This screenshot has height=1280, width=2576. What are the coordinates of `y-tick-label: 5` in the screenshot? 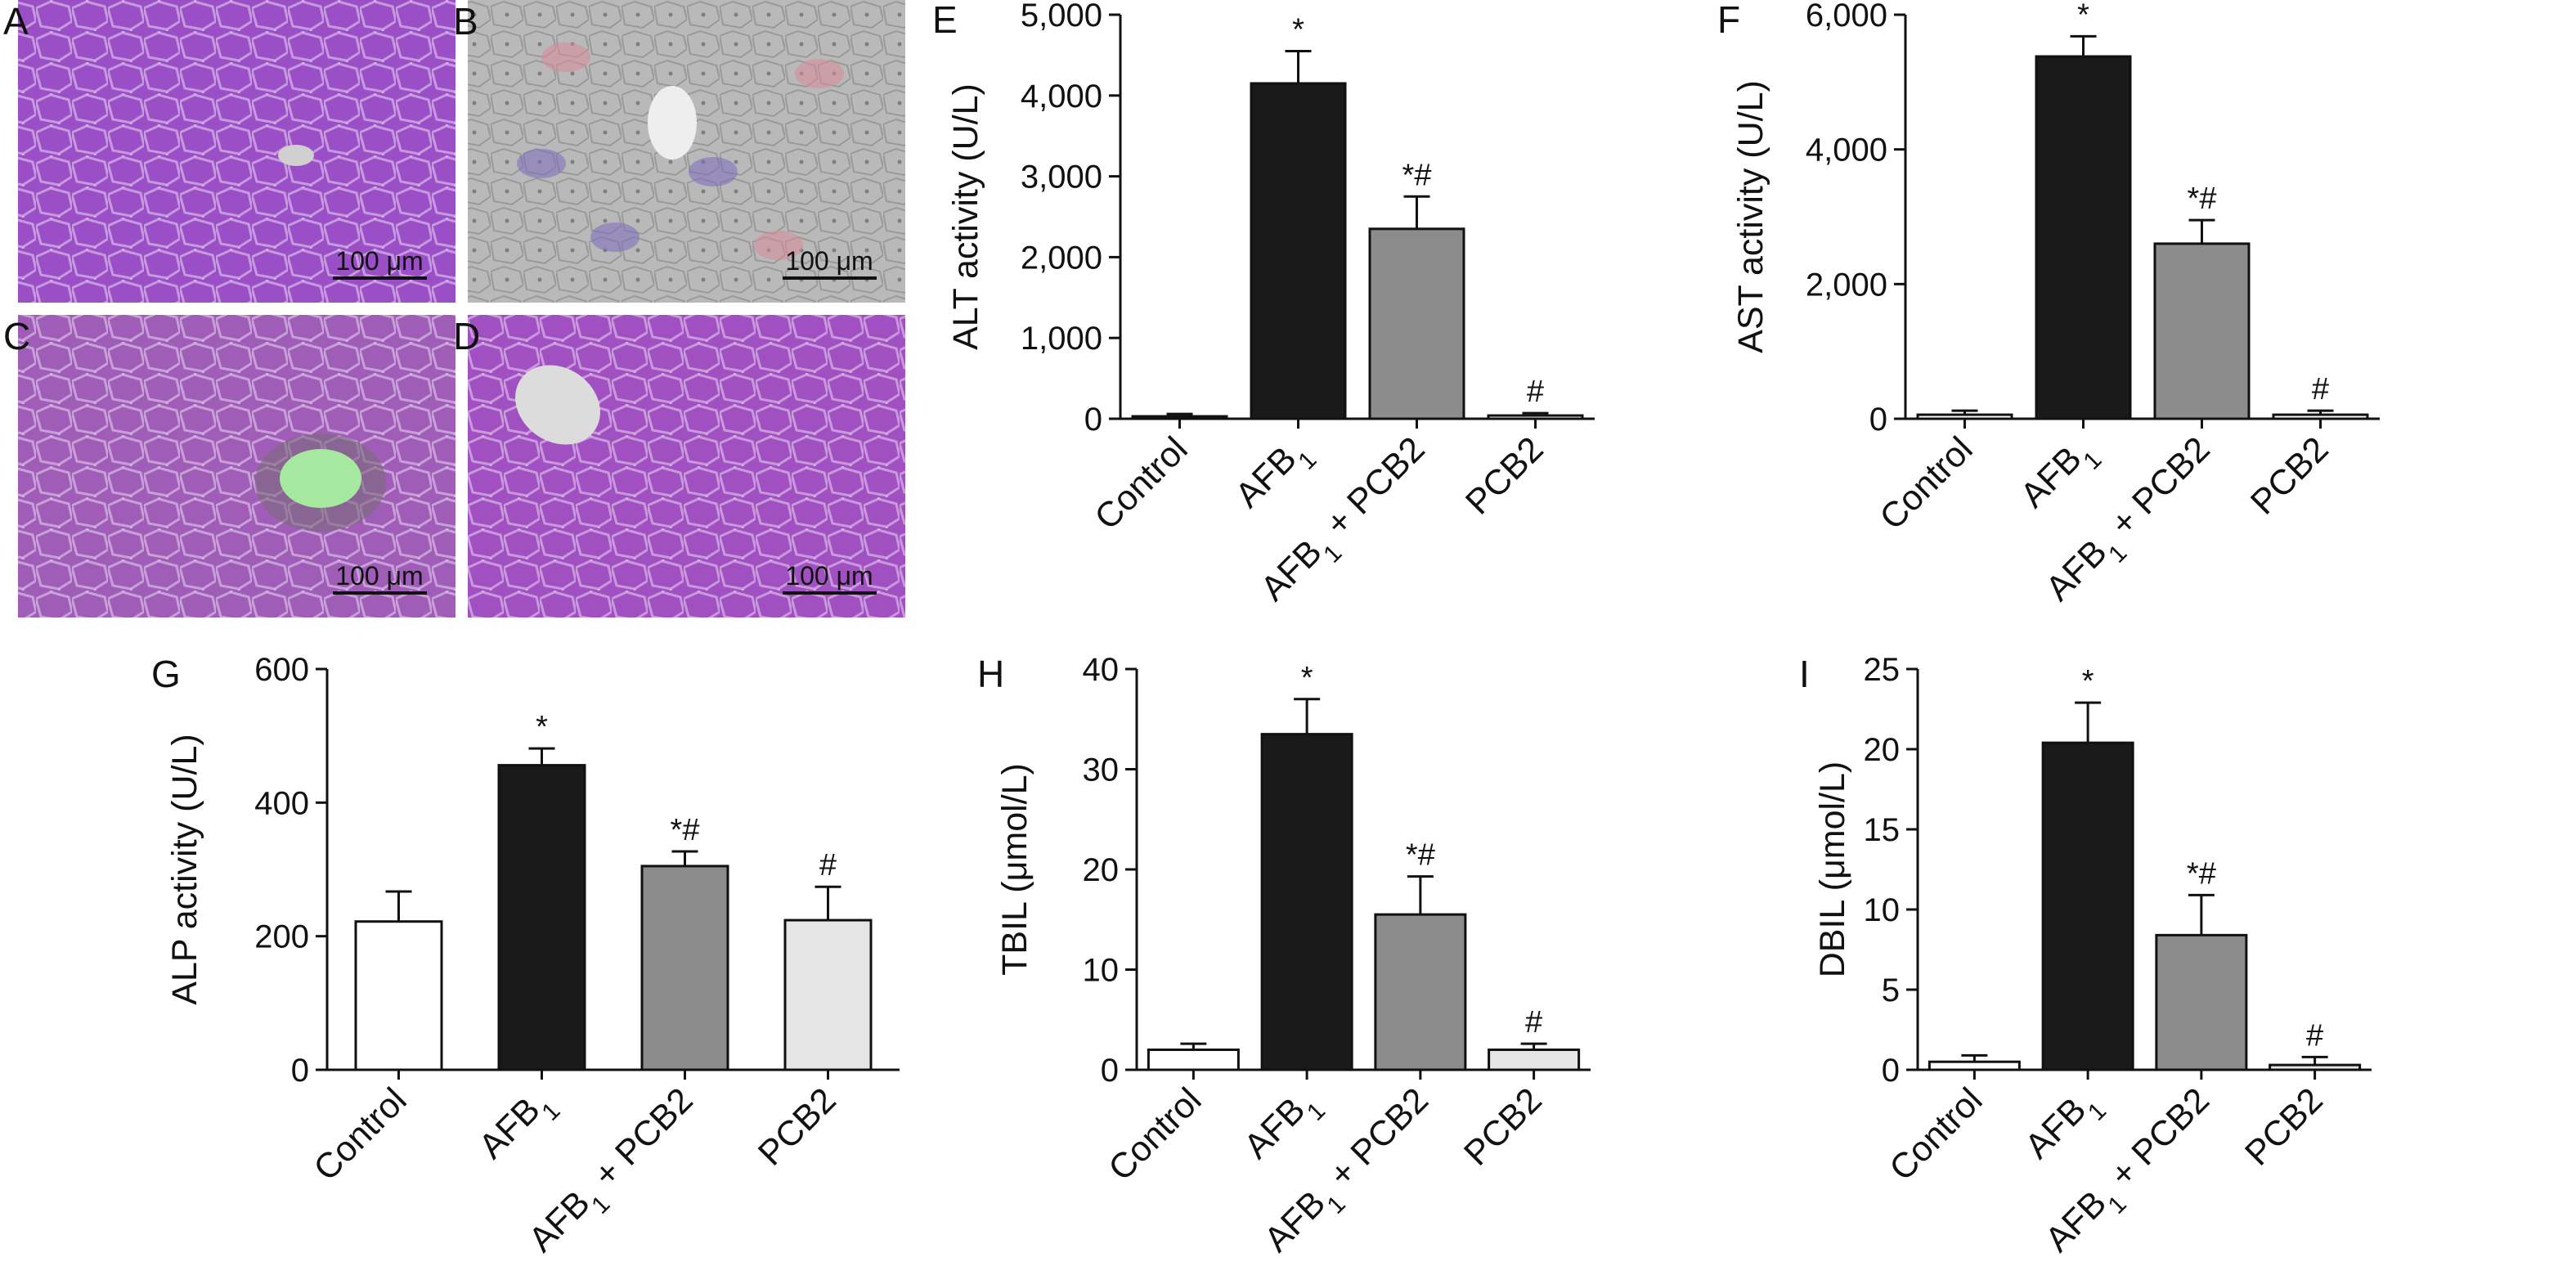 It's located at (1891, 990).